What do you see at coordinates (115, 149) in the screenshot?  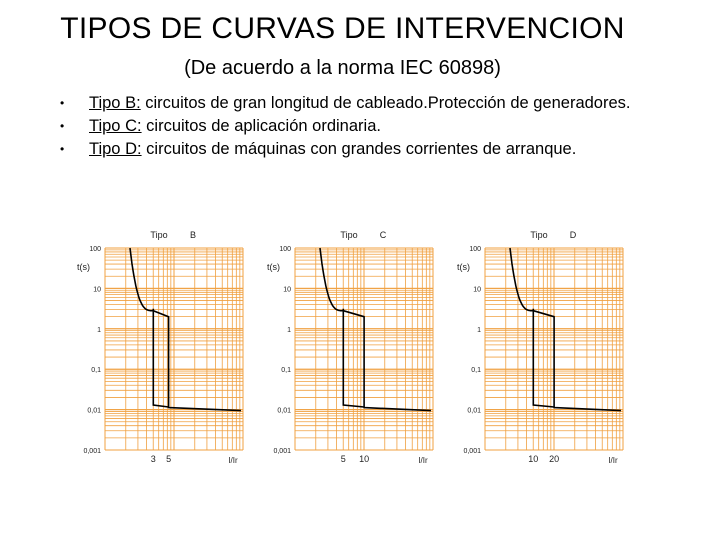 I see `bullet-label: Tipo D:` at bounding box center [115, 149].